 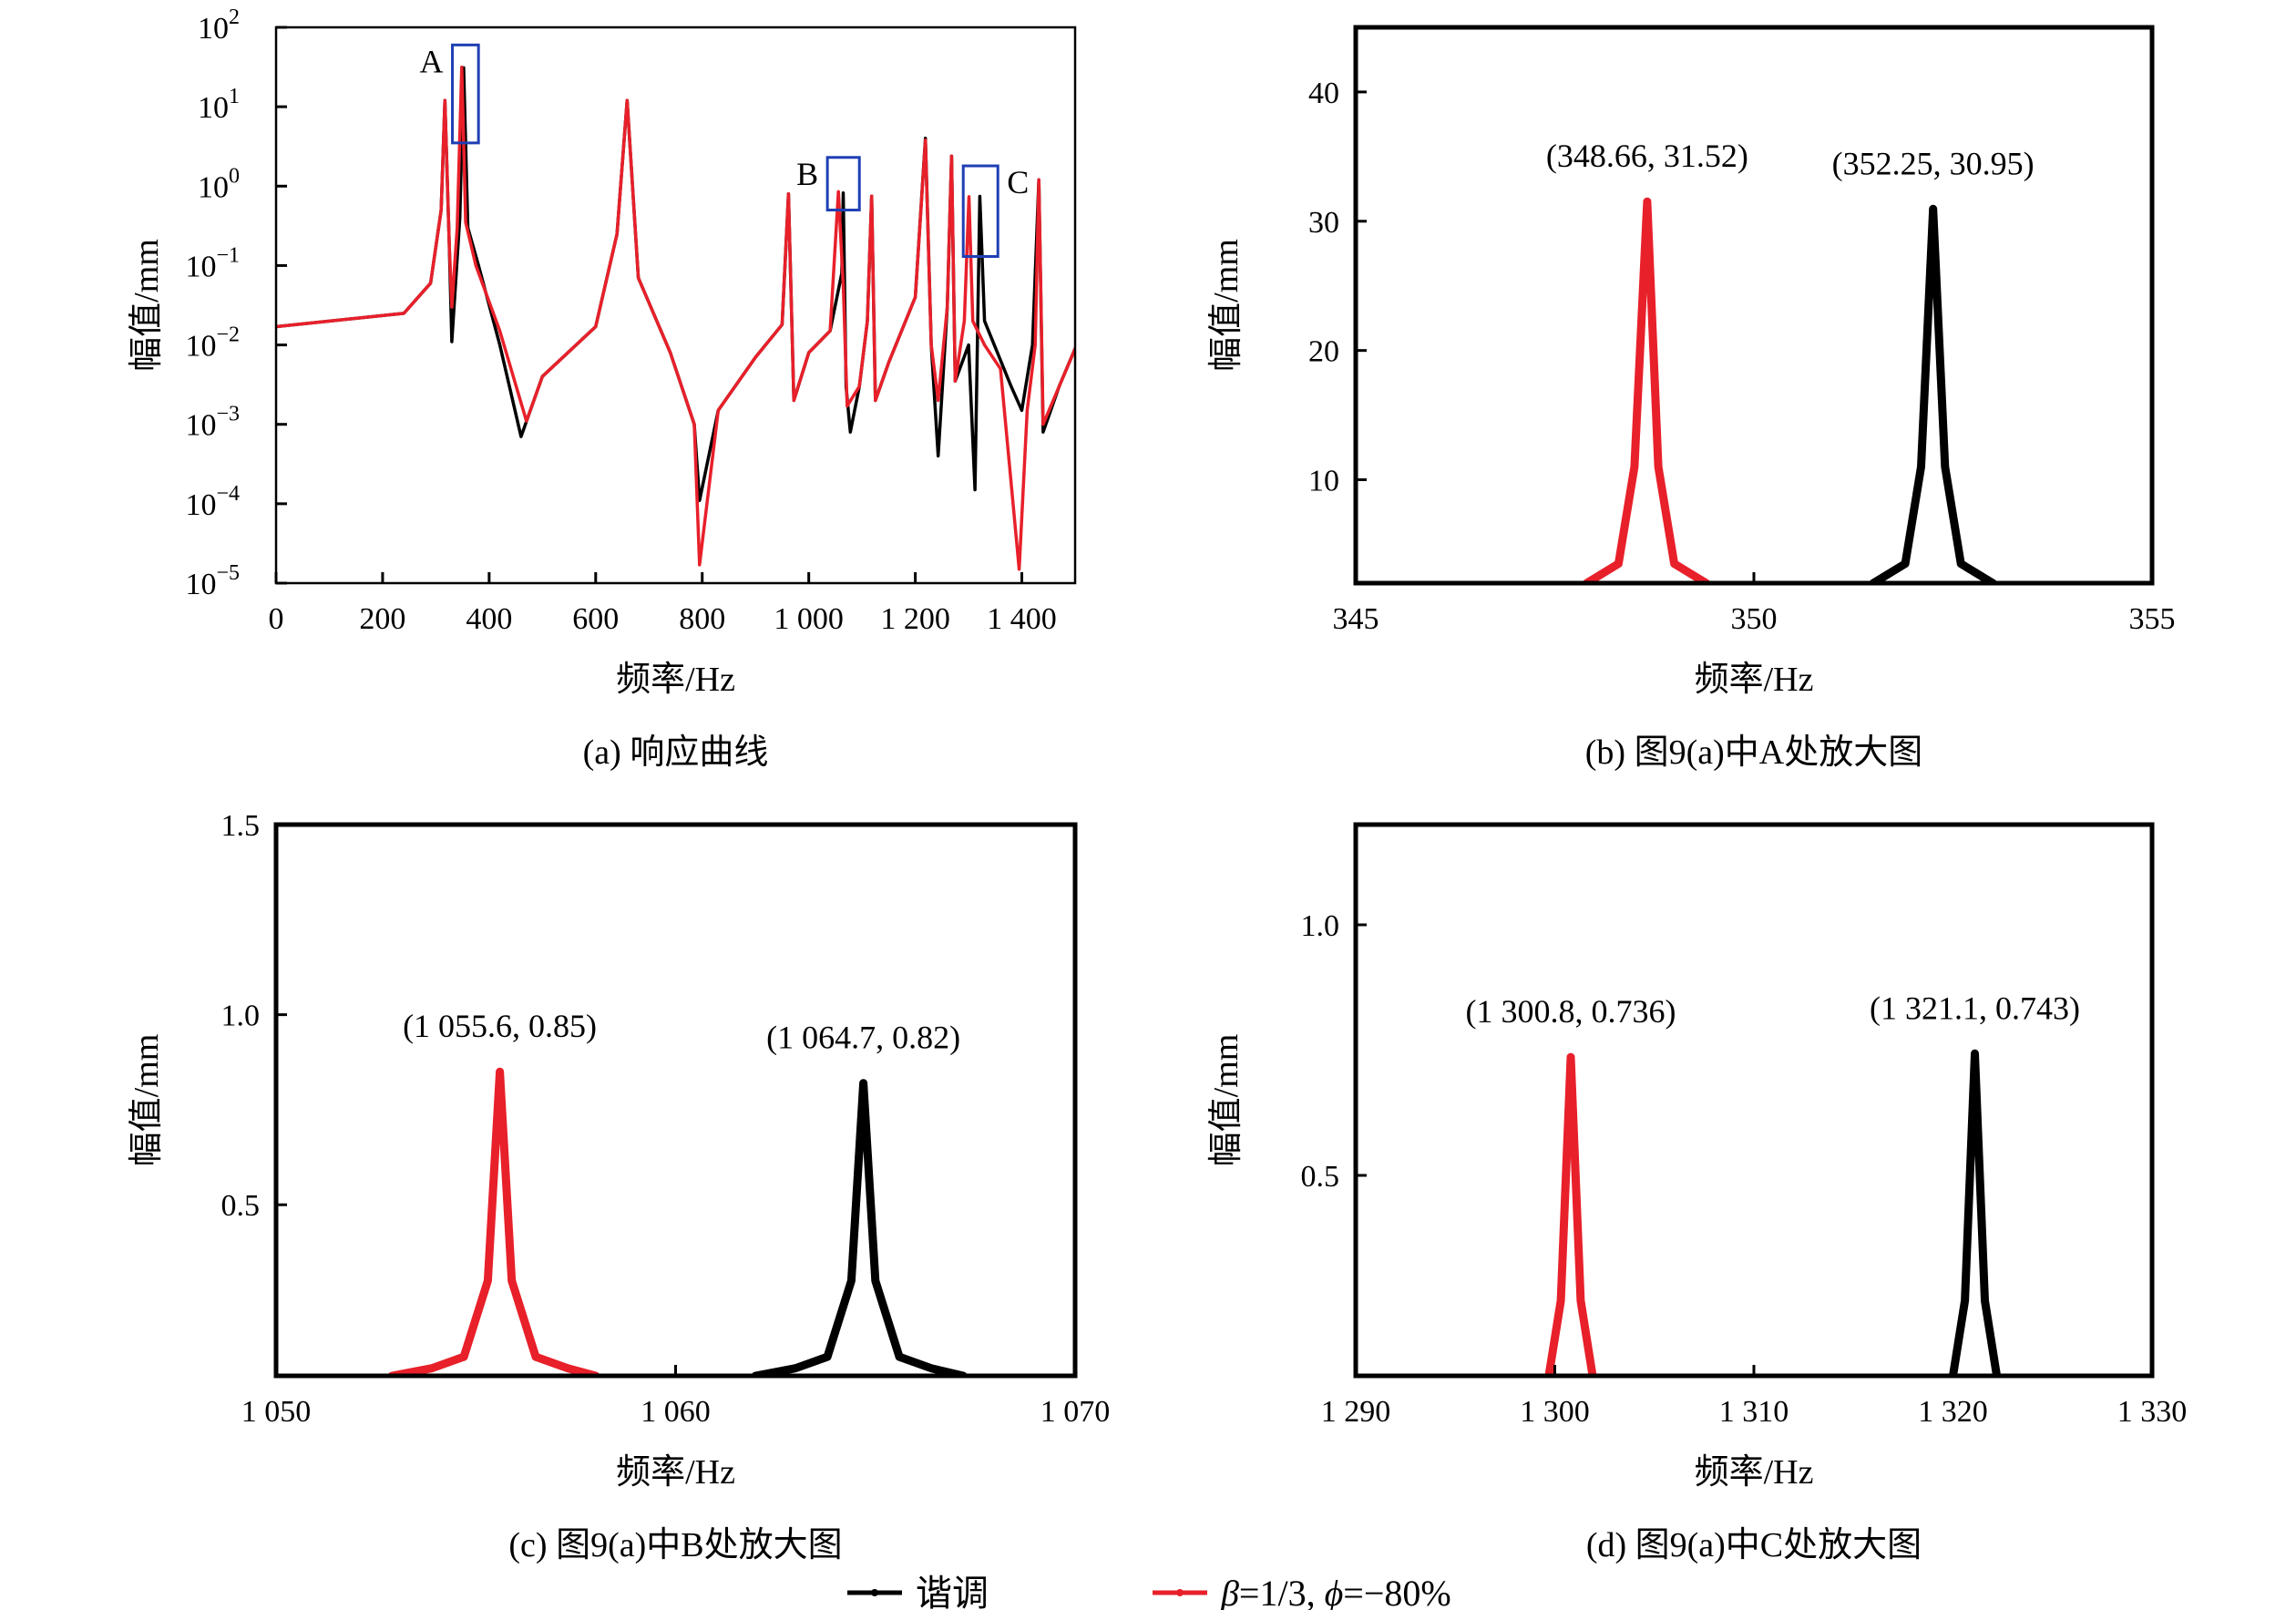 I want to click on x-tick-label-a-0: 0, so click(x=276, y=619).